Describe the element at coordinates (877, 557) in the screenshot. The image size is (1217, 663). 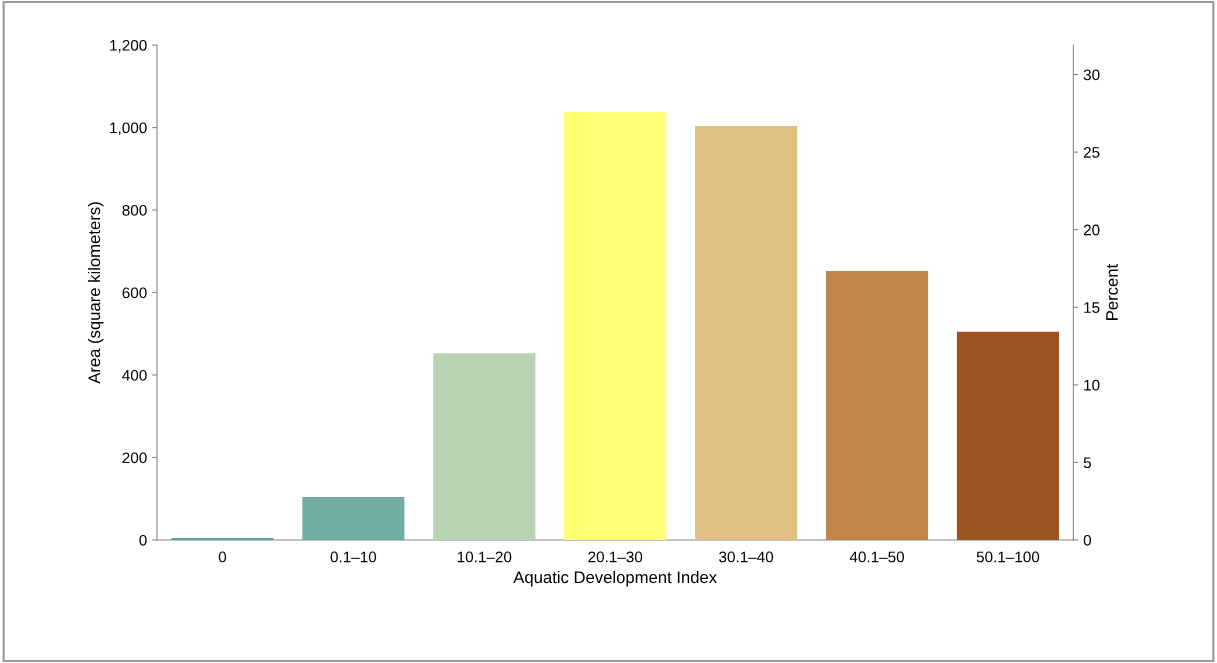
I see `x-tick-label: 40.1–50` at that location.